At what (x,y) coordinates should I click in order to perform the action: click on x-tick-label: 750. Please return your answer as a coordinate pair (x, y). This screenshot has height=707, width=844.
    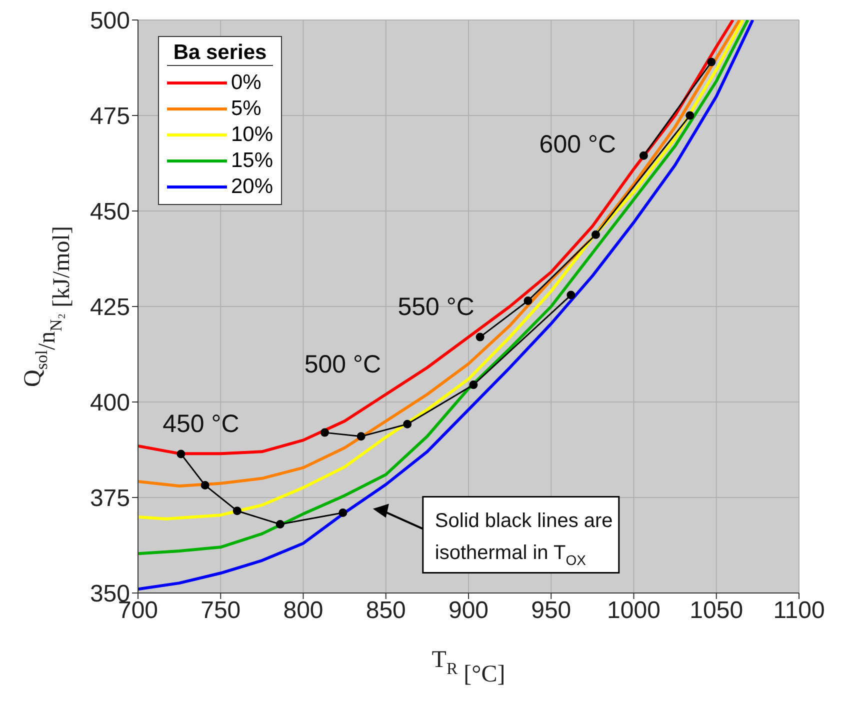
    Looking at the image, I should click on (220, 610).